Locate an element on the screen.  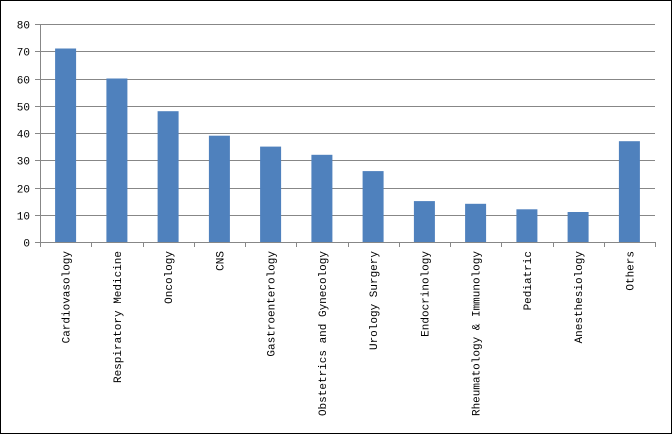
x-tick-label: Cardiovasology is located at coordinates (68, 297).